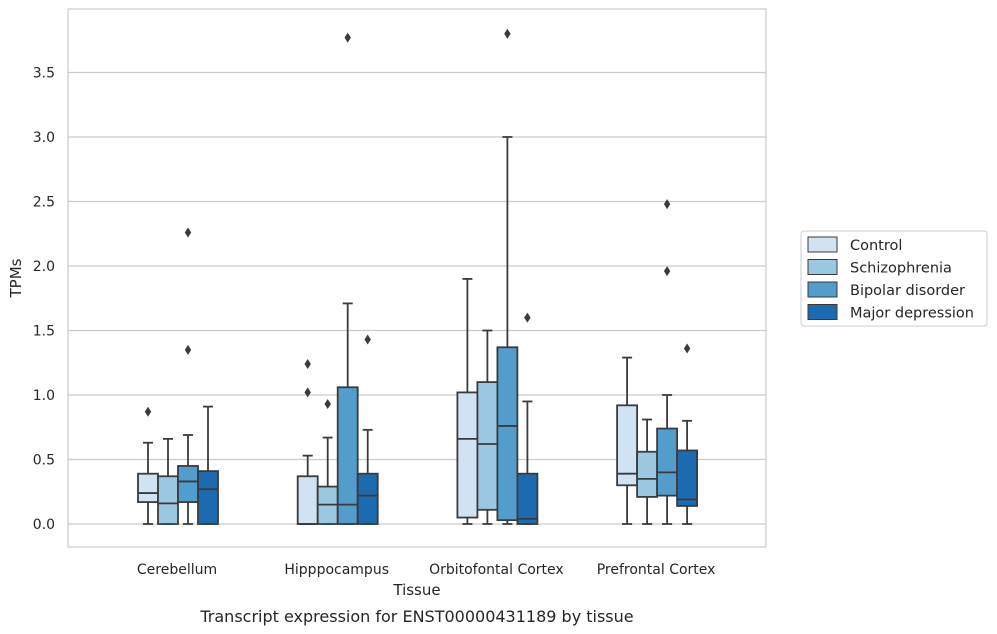 The image size is (997, 634). I want to click on x-tick-label: Prefrontal Cortex, so click(656, 570).